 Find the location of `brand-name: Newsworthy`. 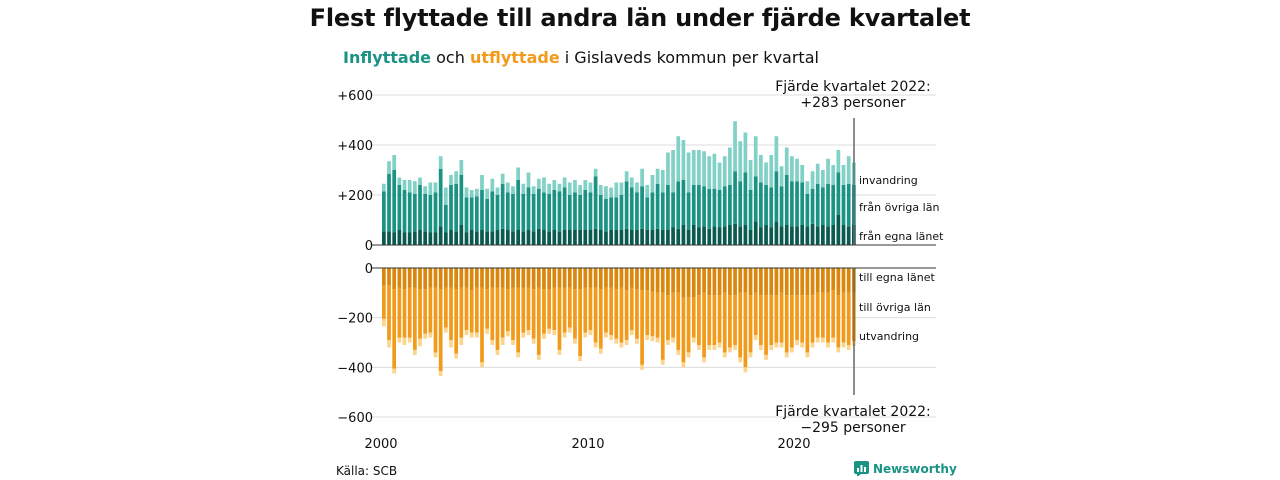

brand-name: Newsworthy is located at coordinates (915, 468).